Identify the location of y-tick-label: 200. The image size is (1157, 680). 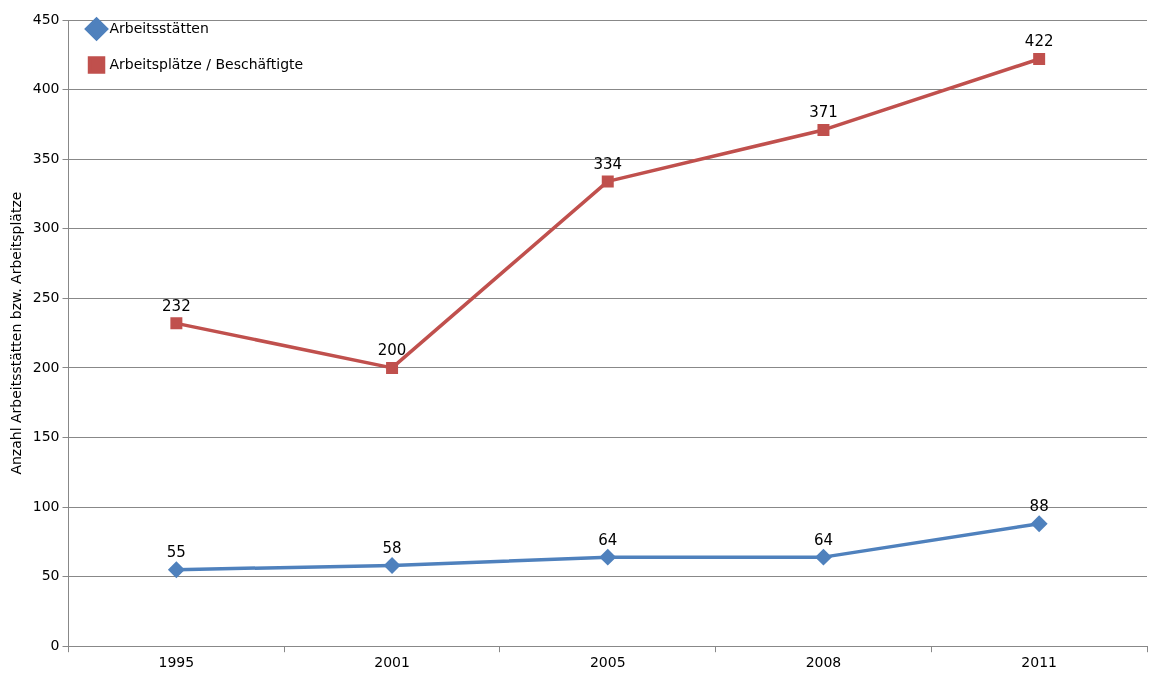
(46, 366).